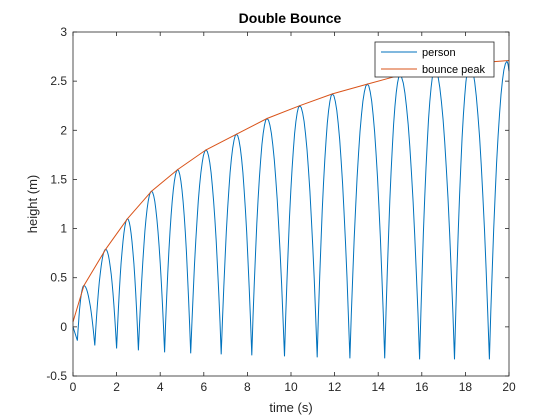 This screenshot has width=560, height=420. I want to click on x-axis-label: time (s), so click(290, 407).